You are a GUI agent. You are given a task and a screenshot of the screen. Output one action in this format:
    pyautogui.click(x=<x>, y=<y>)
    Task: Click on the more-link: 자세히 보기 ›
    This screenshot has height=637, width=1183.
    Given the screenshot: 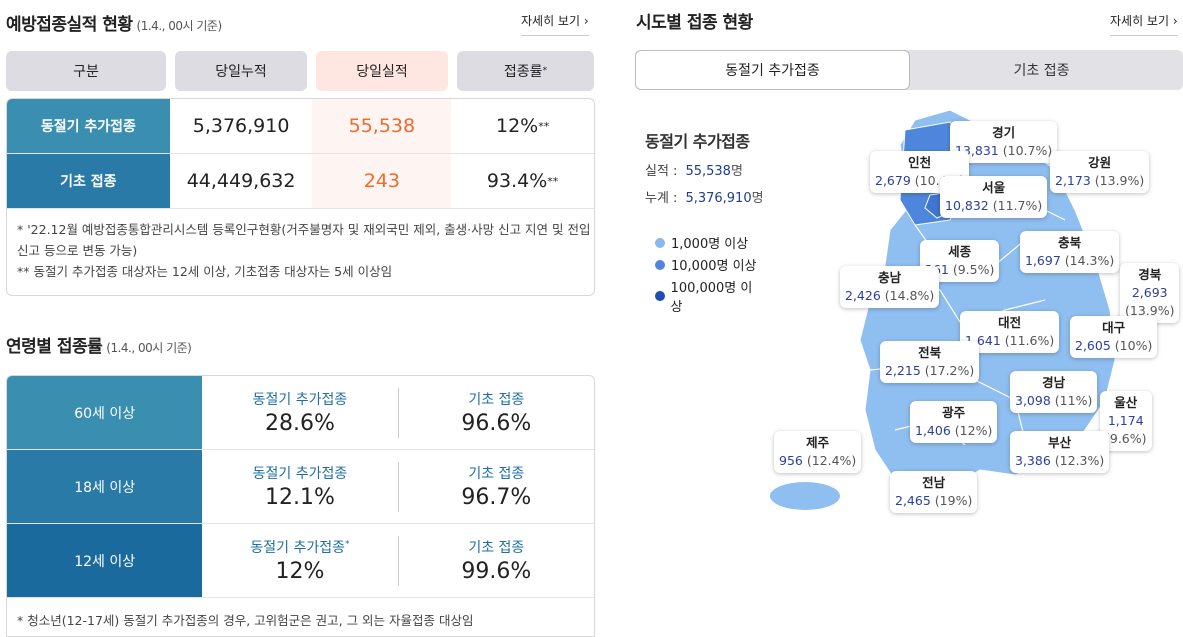 What is the action you would take?
    pyautogui.click(x=555, y=24)
    